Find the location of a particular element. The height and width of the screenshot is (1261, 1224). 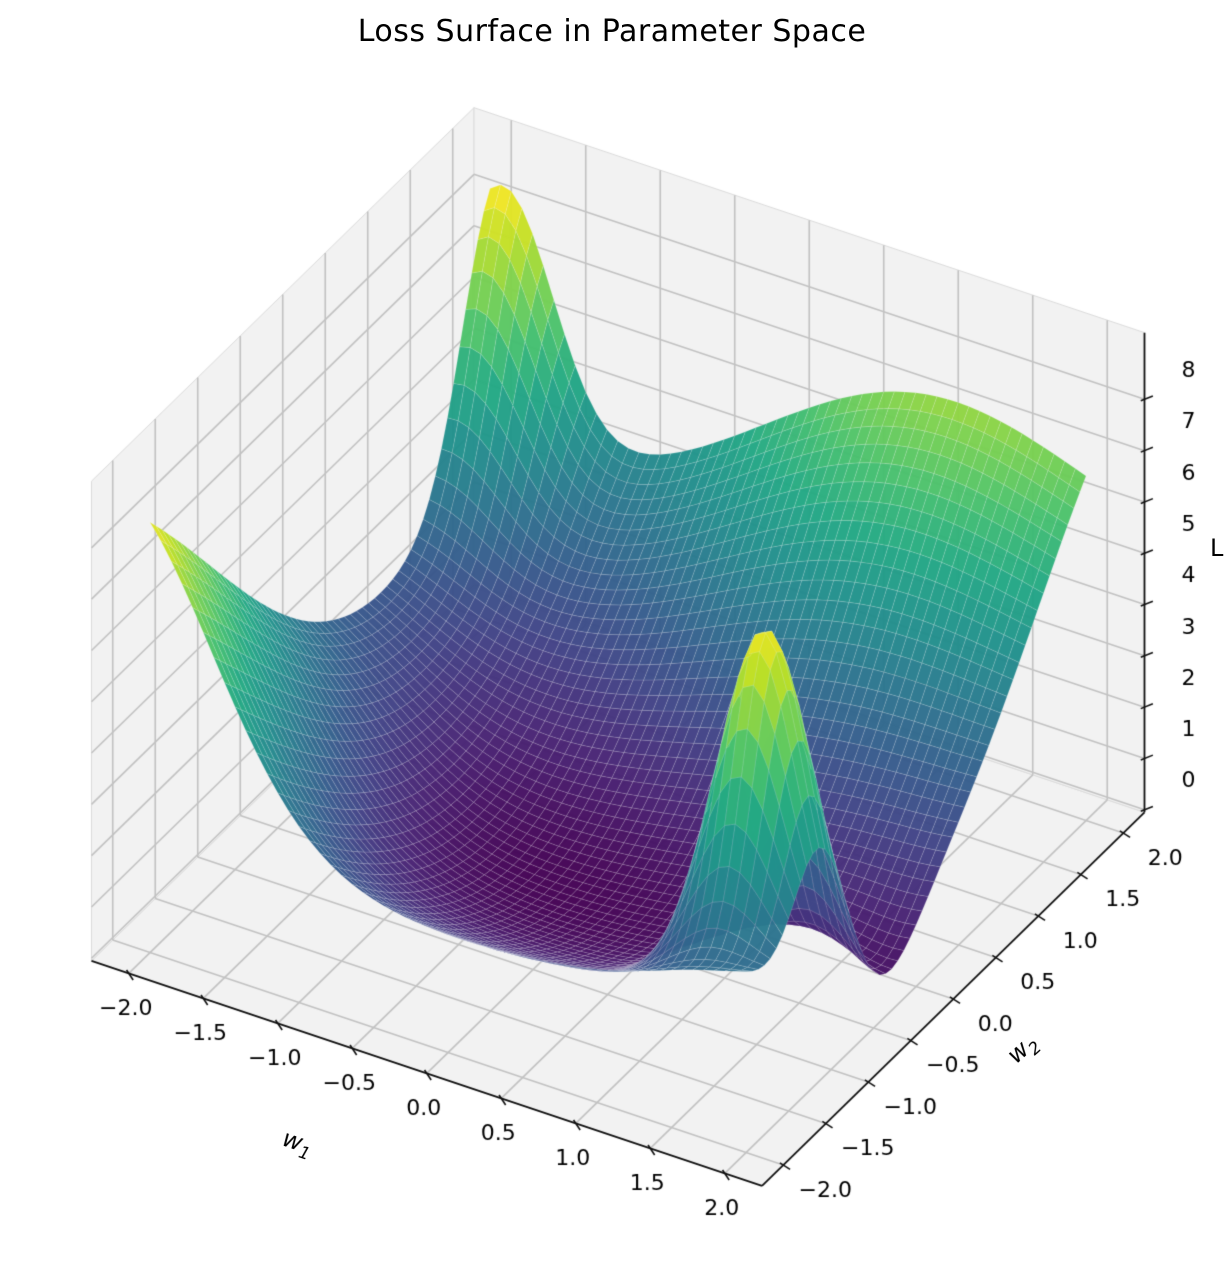

z-axis-label: L is located at coordinates (1217, 548).